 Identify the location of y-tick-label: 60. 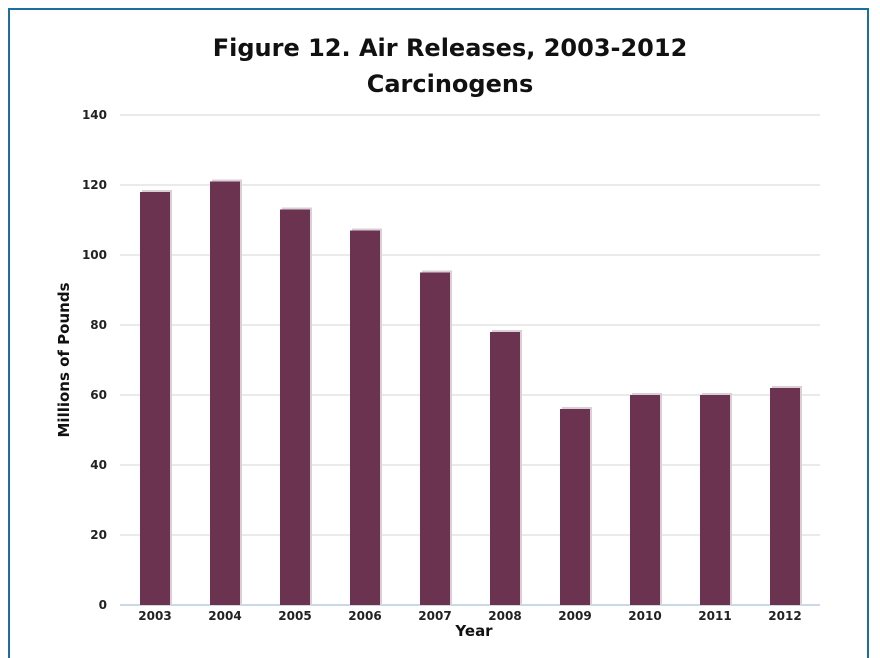
(98, 395).